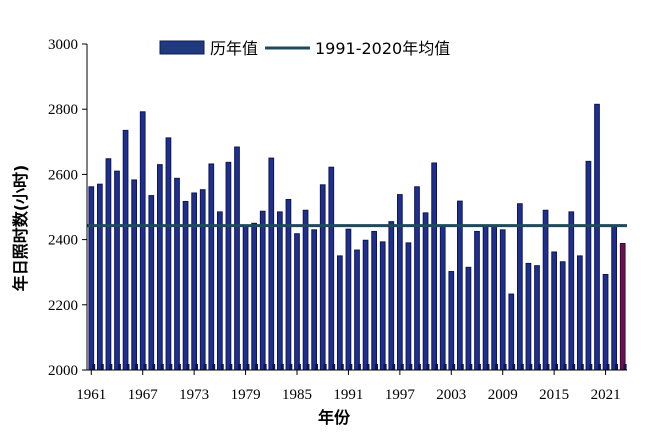  What do you see at coordinates (434, 266) in the screenshot?
I see `bar-2001` at bounding box center [434, 266].